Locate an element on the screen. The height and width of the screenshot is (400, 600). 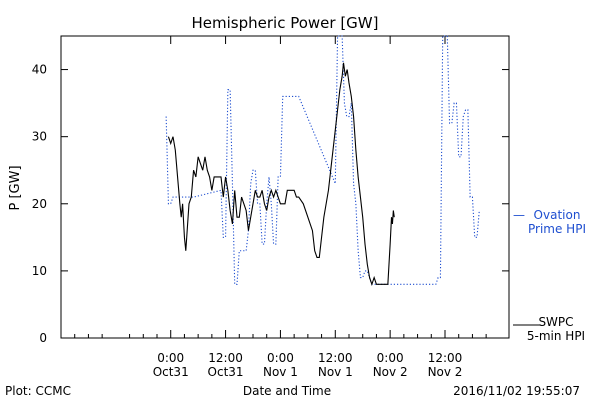
legend-ovation-line2: Prime HPI is located at coordinates (557, 229).